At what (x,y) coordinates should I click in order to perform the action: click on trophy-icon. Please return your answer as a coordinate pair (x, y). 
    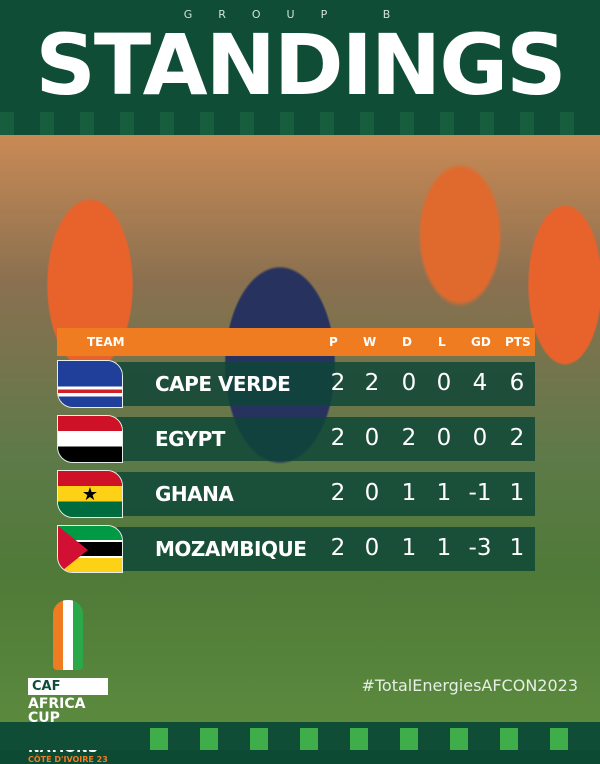
    Looking at the image, I should click on (68, 635).